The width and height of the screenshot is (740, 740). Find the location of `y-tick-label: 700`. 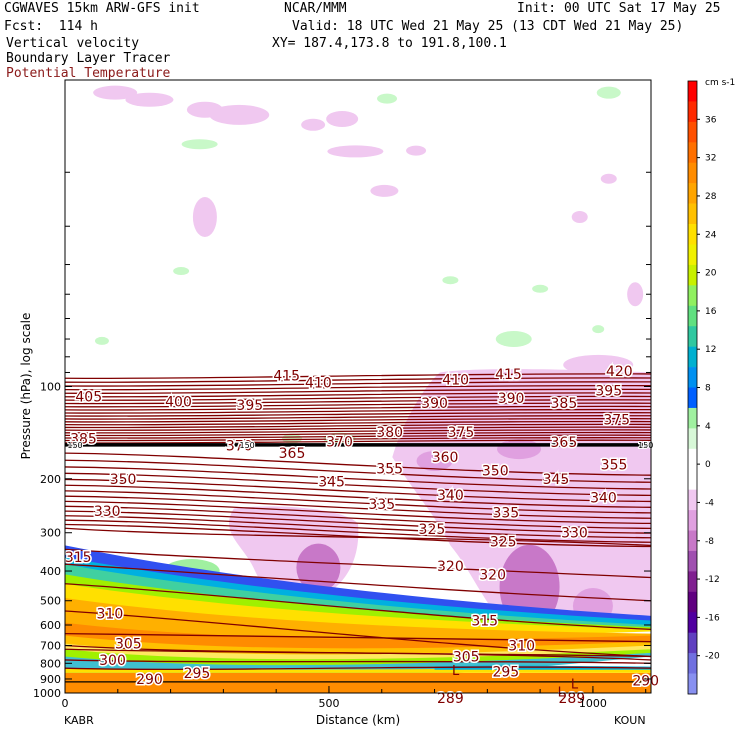

y-tick-label: 700 is located at coordinates (50, 646).